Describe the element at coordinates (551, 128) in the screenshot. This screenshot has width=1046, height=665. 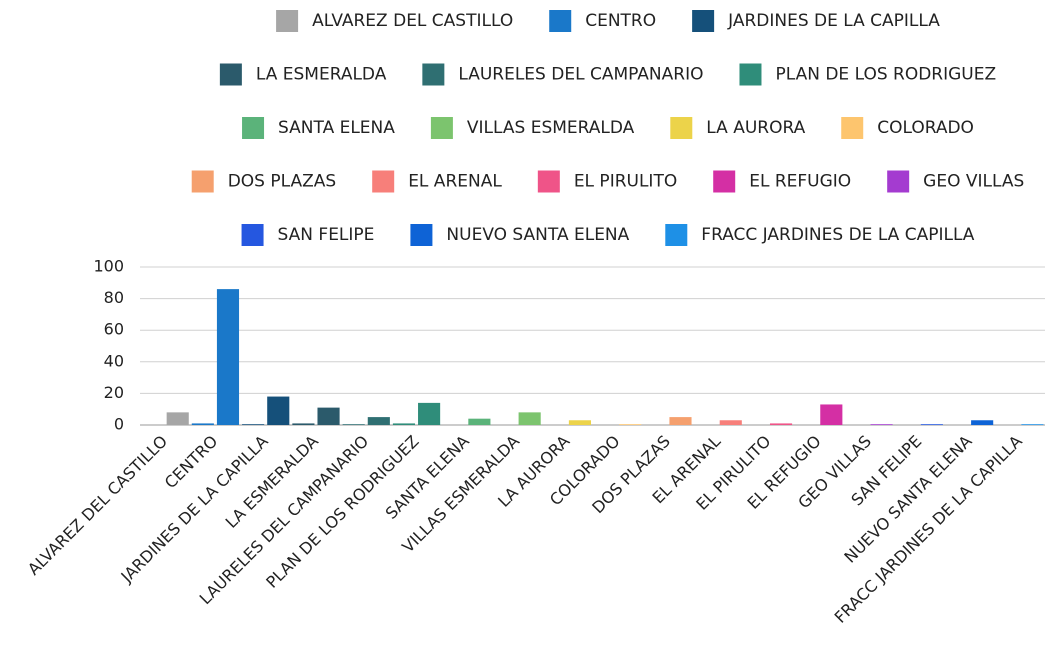
I see `legend-label: VILLAS ESMERALDA` at that location.